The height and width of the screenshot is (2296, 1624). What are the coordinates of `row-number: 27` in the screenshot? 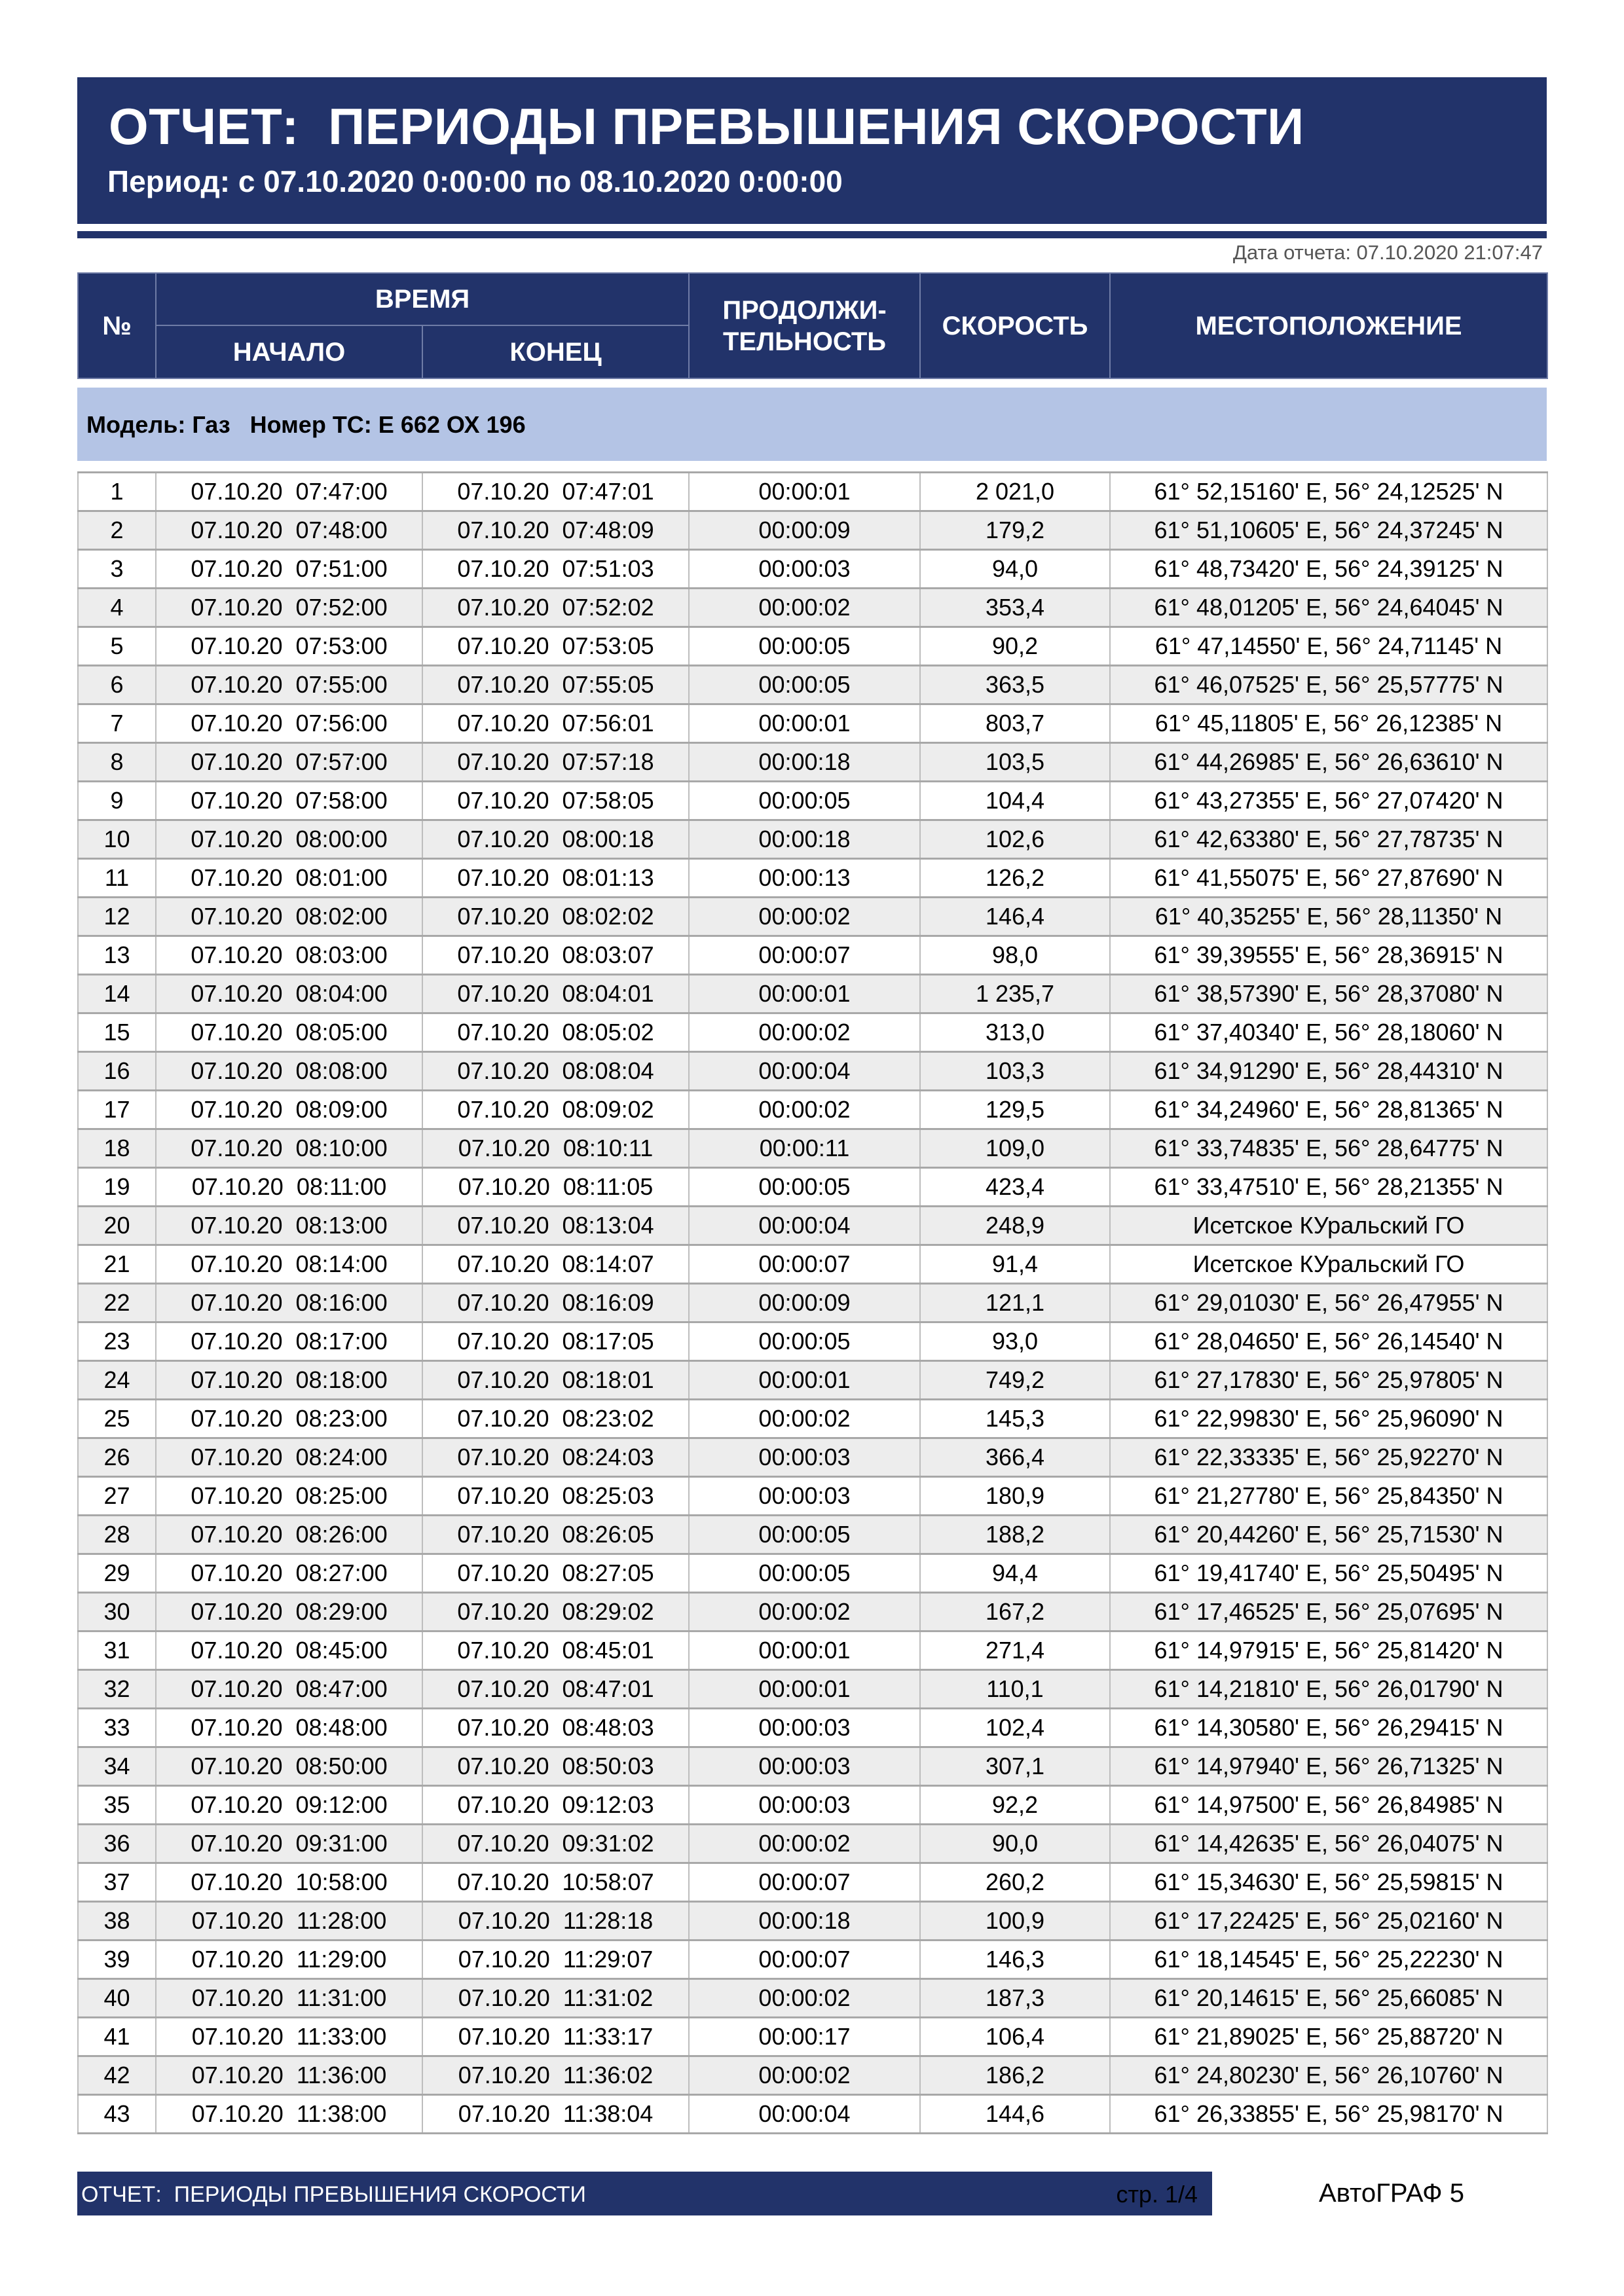 It's located at (117, 1496).